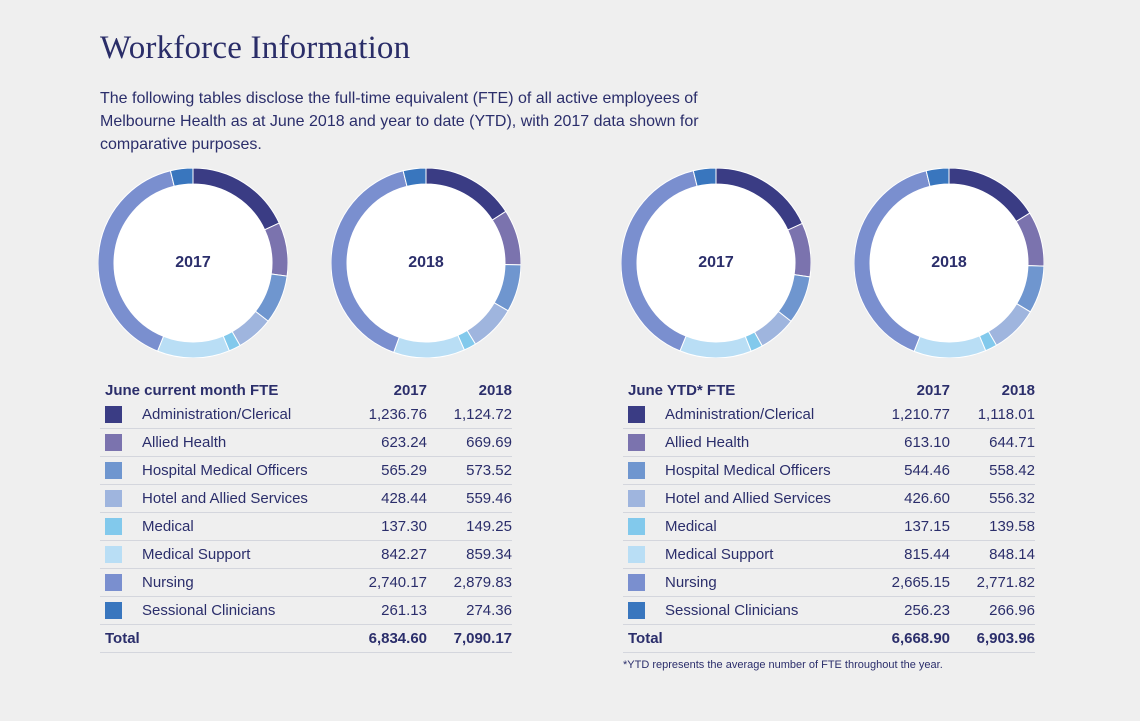  I want to click on total-2017: 6,668.90, so click(912, 638).